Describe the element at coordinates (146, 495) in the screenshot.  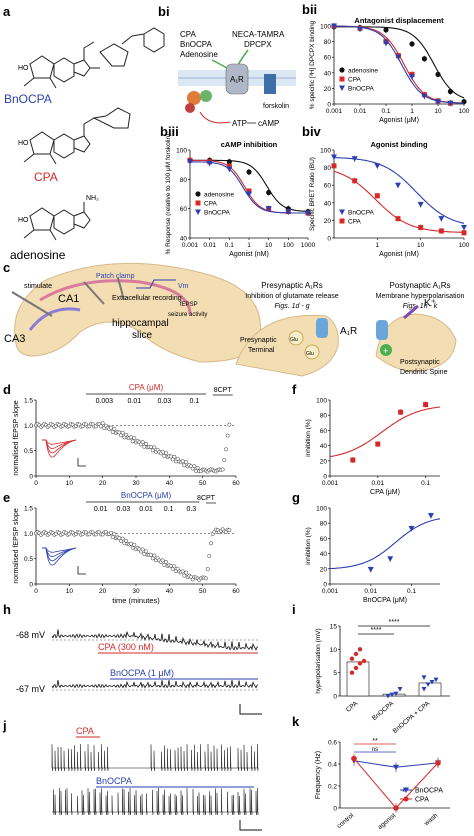
I see `drug-label: BnOCPA (μM)` at that location.